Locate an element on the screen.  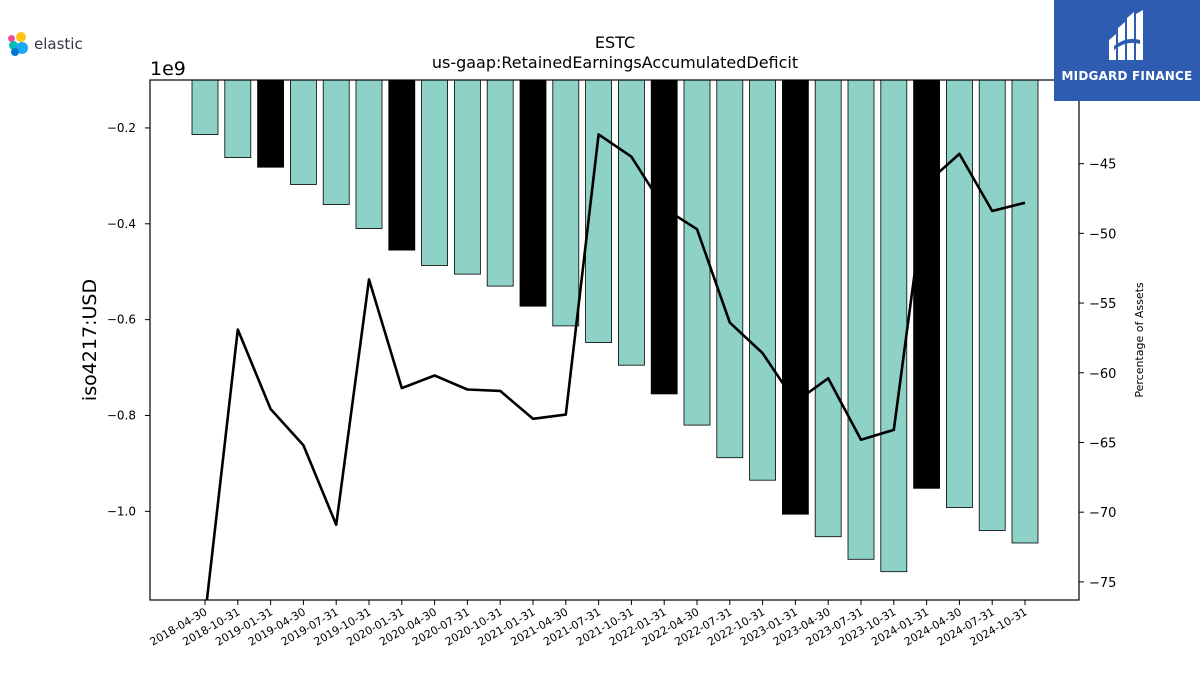
elastic-logo-text: elastic is located at coordinates (58, 44).